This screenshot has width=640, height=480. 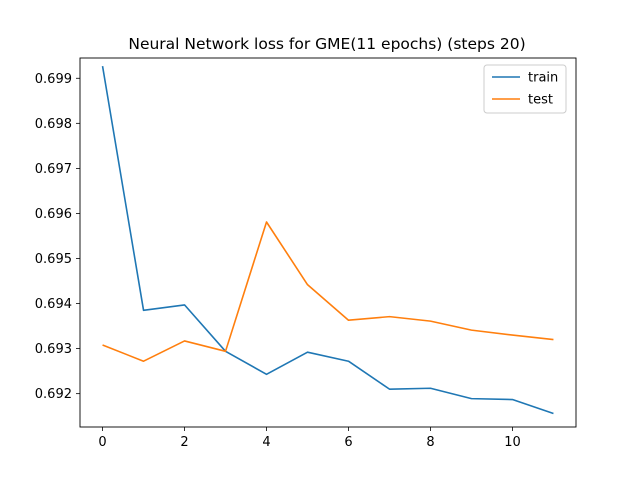 I want to click on y-tick-label: 0.694, so click(x=53, y=304).